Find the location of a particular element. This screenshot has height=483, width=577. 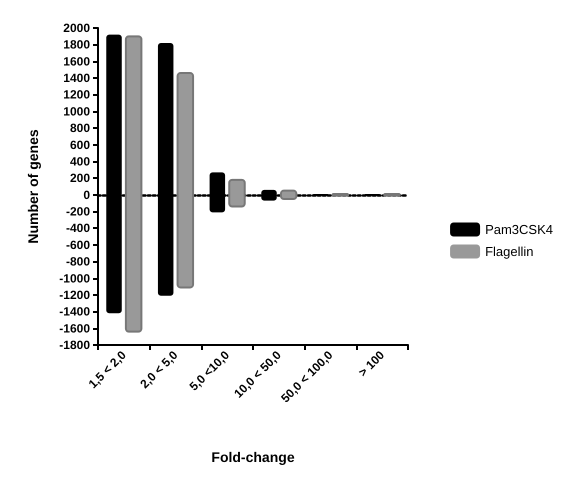

y-axis-title: Number of genes is located at coordinates (33, 186).